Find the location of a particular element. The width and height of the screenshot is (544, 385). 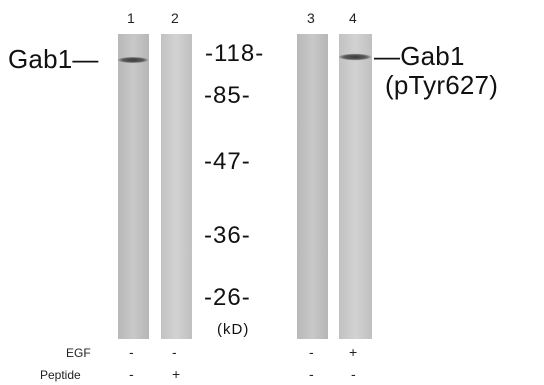

band-label-left: Gab1— is located at coordinates (53, 59).